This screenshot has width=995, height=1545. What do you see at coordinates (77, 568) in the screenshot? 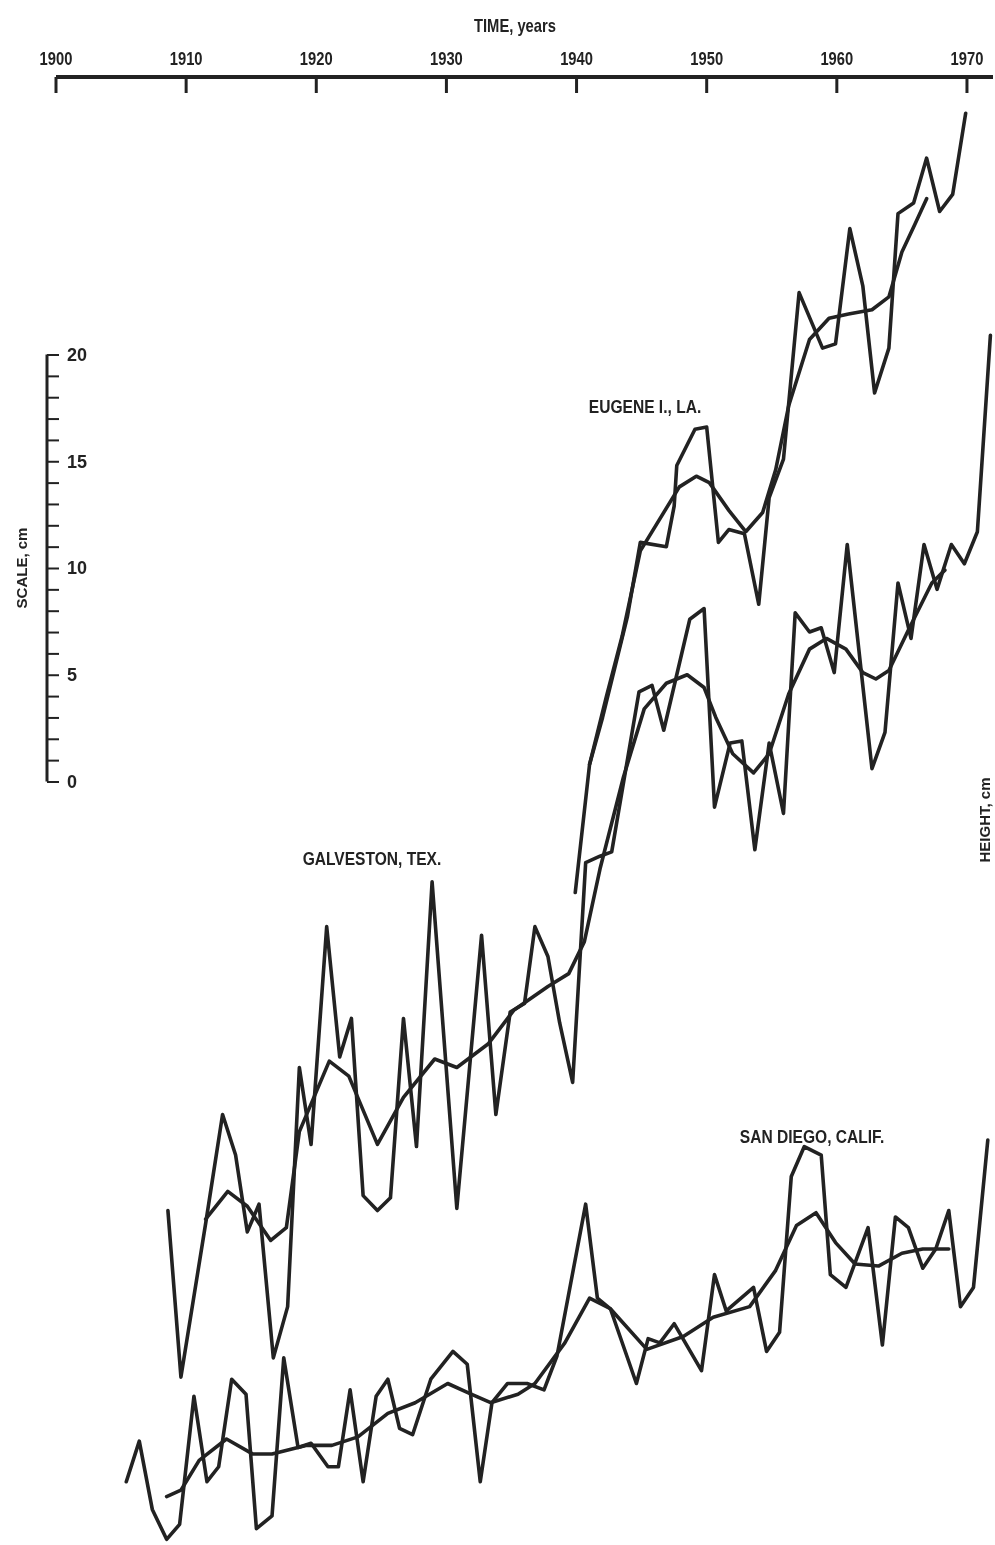
I see `y-tick-label: 10` at bounding box center [77, 568].